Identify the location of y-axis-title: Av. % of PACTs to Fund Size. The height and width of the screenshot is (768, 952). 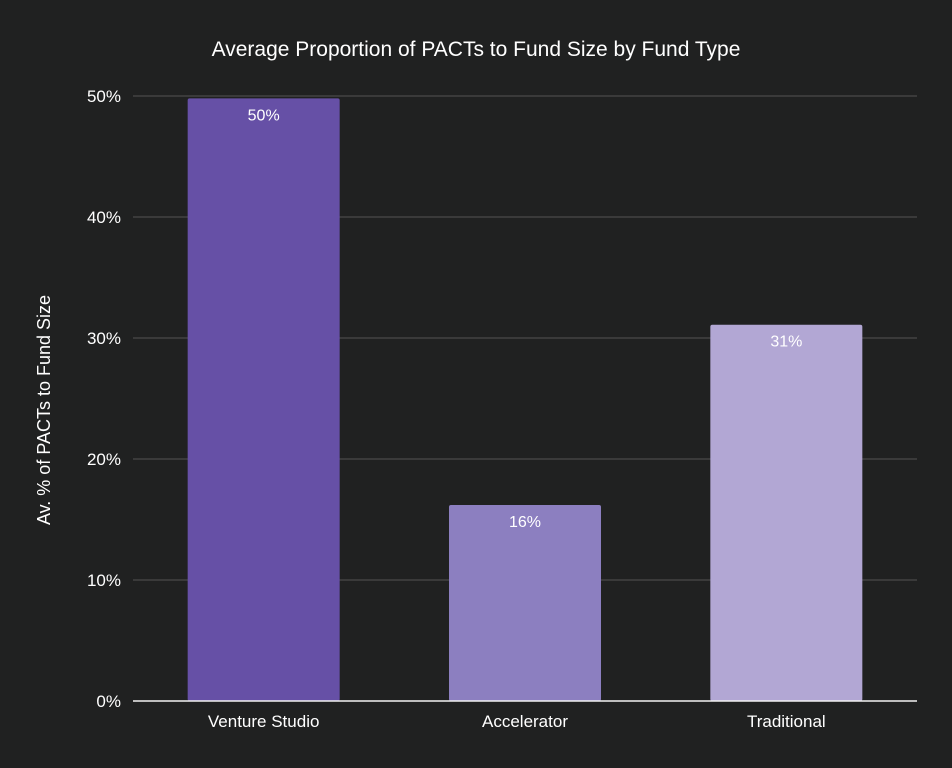
(44, 410).